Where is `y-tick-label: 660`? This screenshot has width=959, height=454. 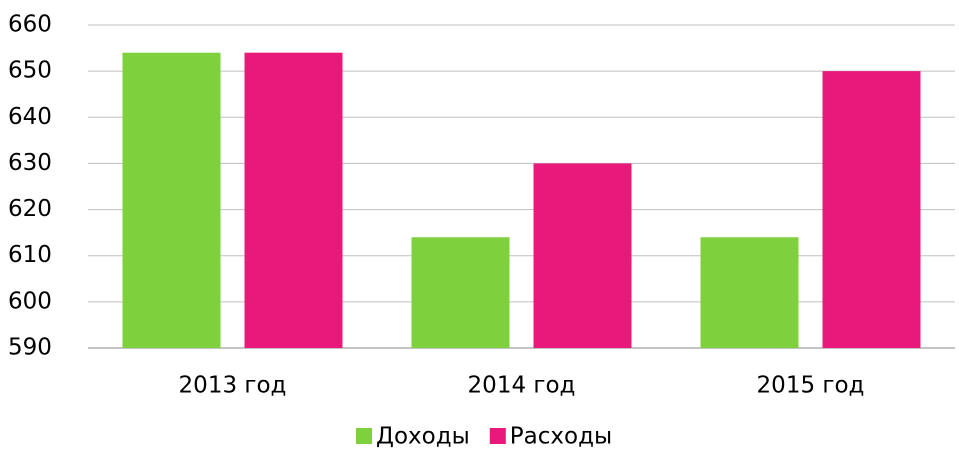 y-tick-label: 660 is located at coordinates (30, 25).